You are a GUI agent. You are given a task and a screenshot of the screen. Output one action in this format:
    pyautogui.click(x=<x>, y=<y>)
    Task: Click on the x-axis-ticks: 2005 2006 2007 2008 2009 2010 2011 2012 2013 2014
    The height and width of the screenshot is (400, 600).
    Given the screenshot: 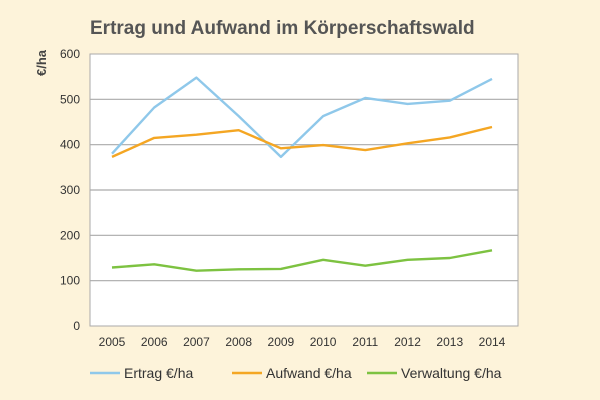 What is the action you would take?
    pyautogui.click(x=302, y=342)
    